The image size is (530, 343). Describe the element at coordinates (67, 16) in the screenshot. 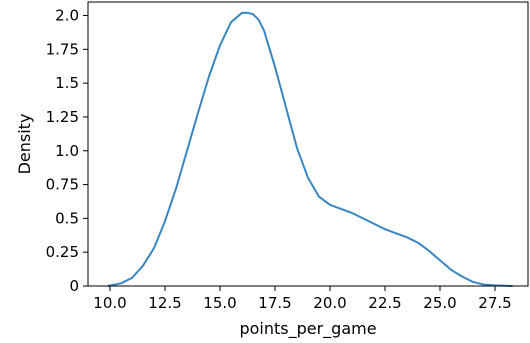

I see `y-tick-label: 2.0` at that location.